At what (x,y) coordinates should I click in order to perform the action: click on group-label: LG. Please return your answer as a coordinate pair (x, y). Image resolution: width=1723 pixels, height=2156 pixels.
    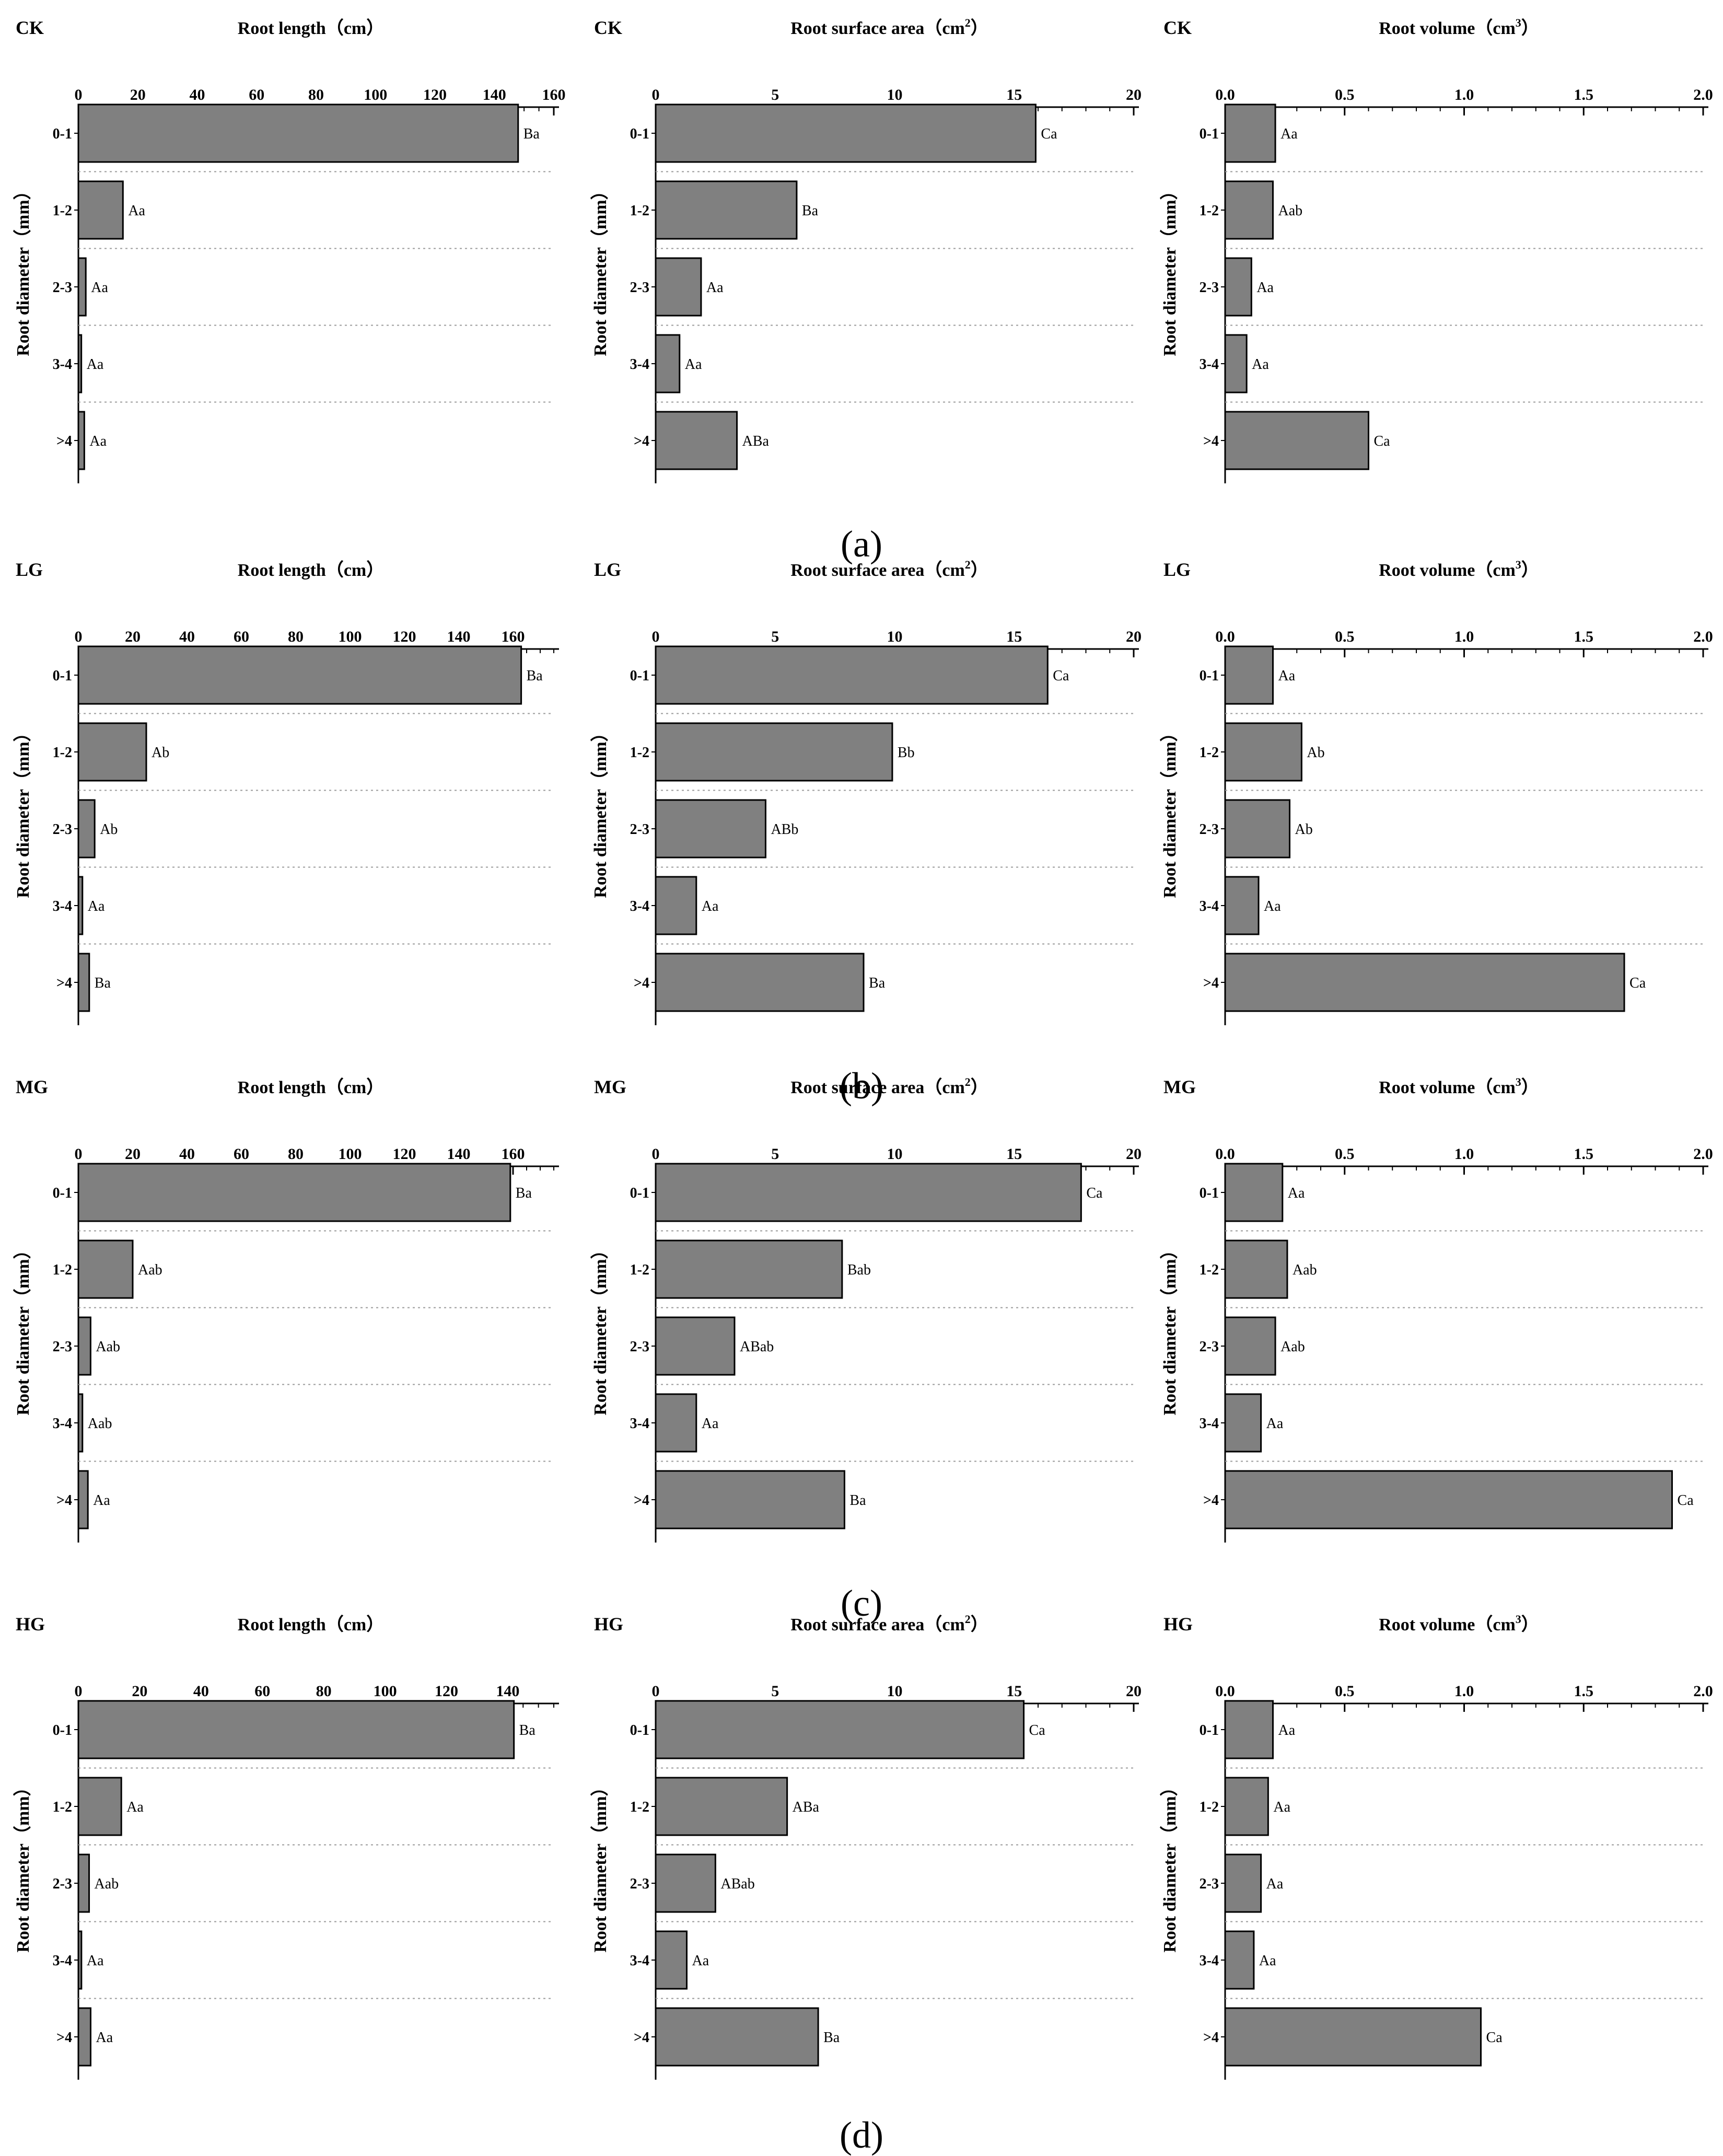
    Looking at the image, I should click on (1177, 569).